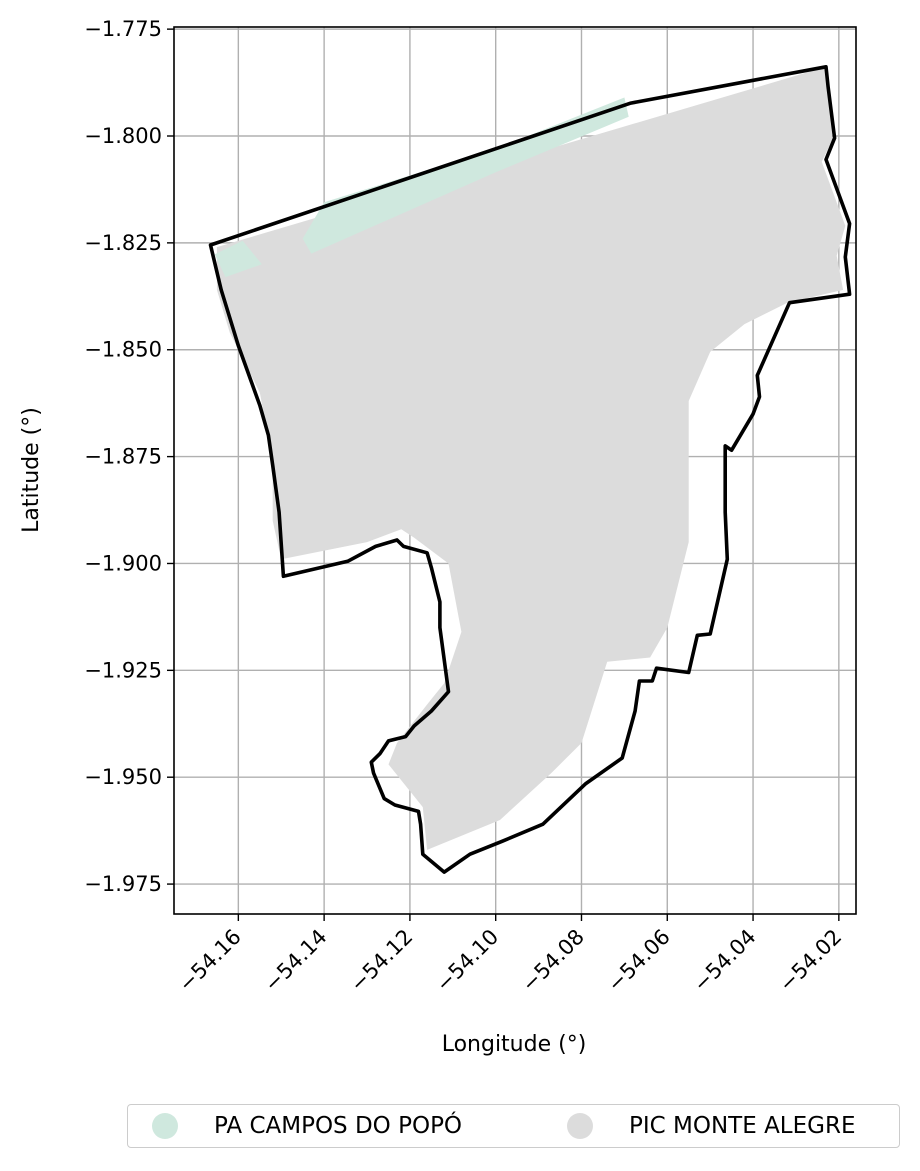 Image resolution: width=920 pixels, height=1171 pixels. What do you see at coordinates (123, 777) in the screenshot?
I see `y-tick-label: −1.950` at bounding box center [123, 777].